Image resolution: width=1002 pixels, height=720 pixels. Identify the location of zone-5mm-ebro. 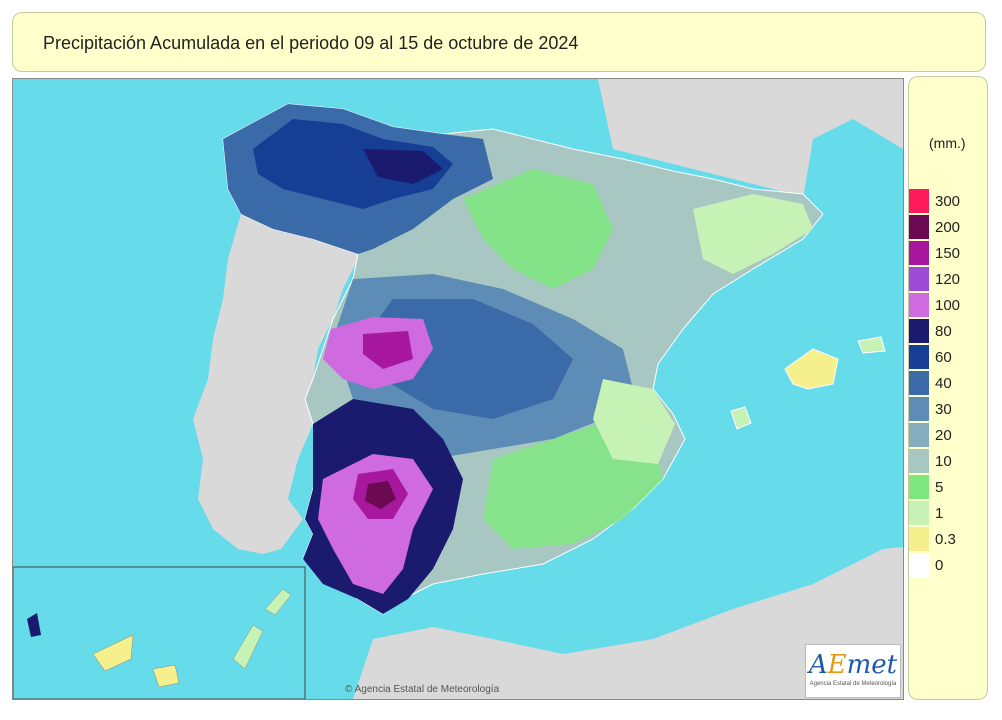
(538, 229).